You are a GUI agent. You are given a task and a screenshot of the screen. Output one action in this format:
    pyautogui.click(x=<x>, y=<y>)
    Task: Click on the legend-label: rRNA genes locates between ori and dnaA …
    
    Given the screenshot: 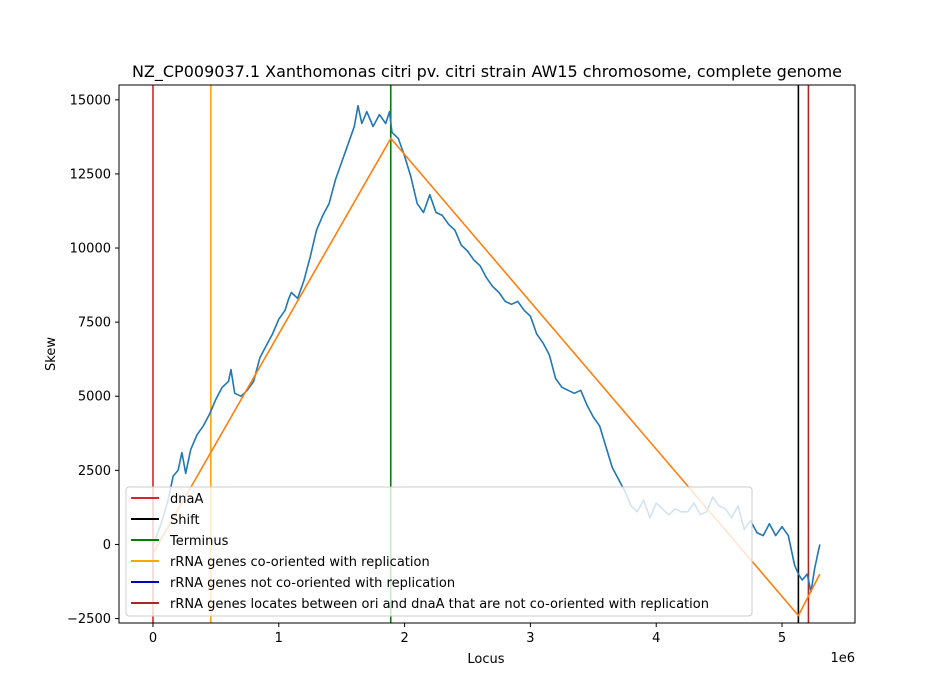 What is the action you would take?
    pyautogui.click(x=439, y=604)
    